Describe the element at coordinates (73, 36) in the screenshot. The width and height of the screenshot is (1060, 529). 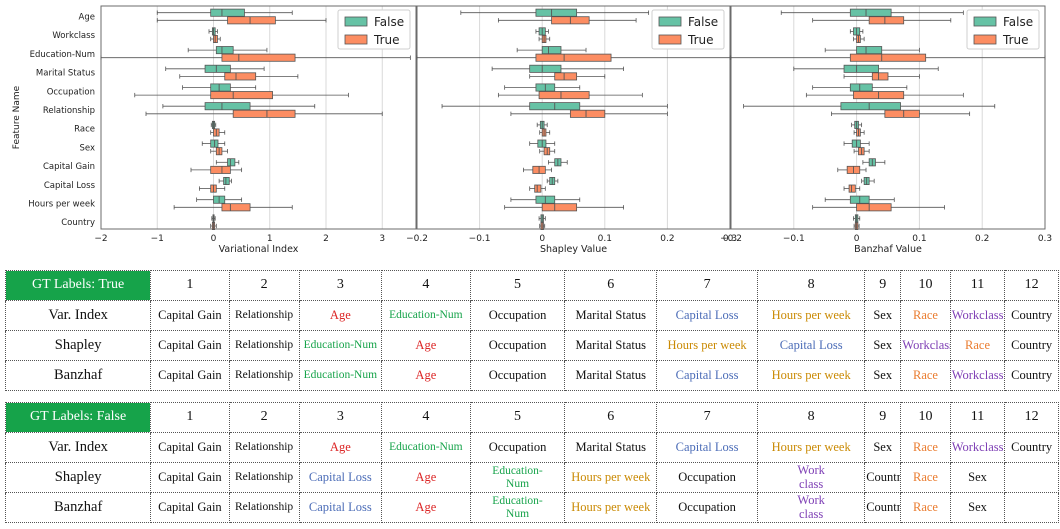
I see `y-tick-label: Workclass` at that location.